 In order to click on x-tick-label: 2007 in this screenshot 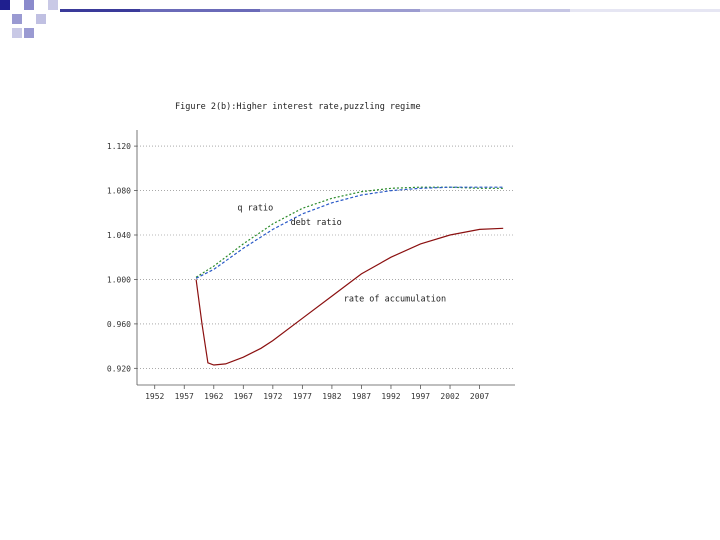, I will do `click(479, 396)`.